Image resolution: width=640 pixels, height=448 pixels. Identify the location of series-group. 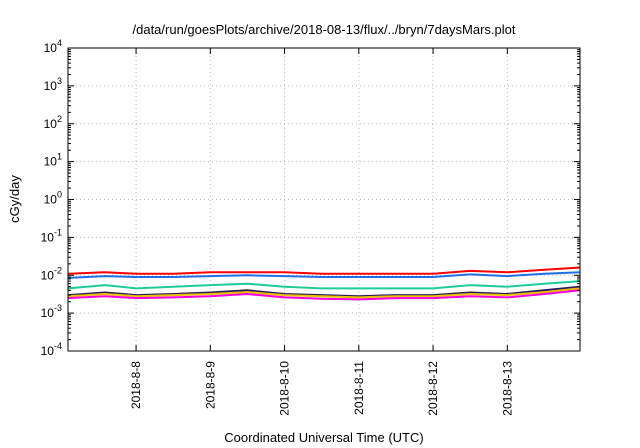
(324, 283).